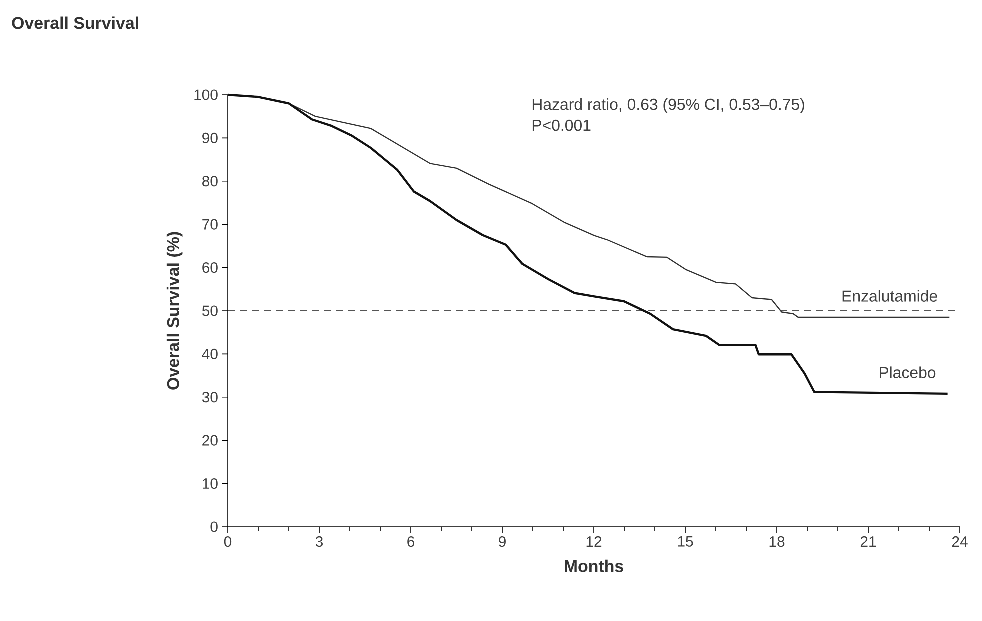  Describe the element at coordinates (777, 542) in the screenshot. I see `x-tick-label: 18` at that location.